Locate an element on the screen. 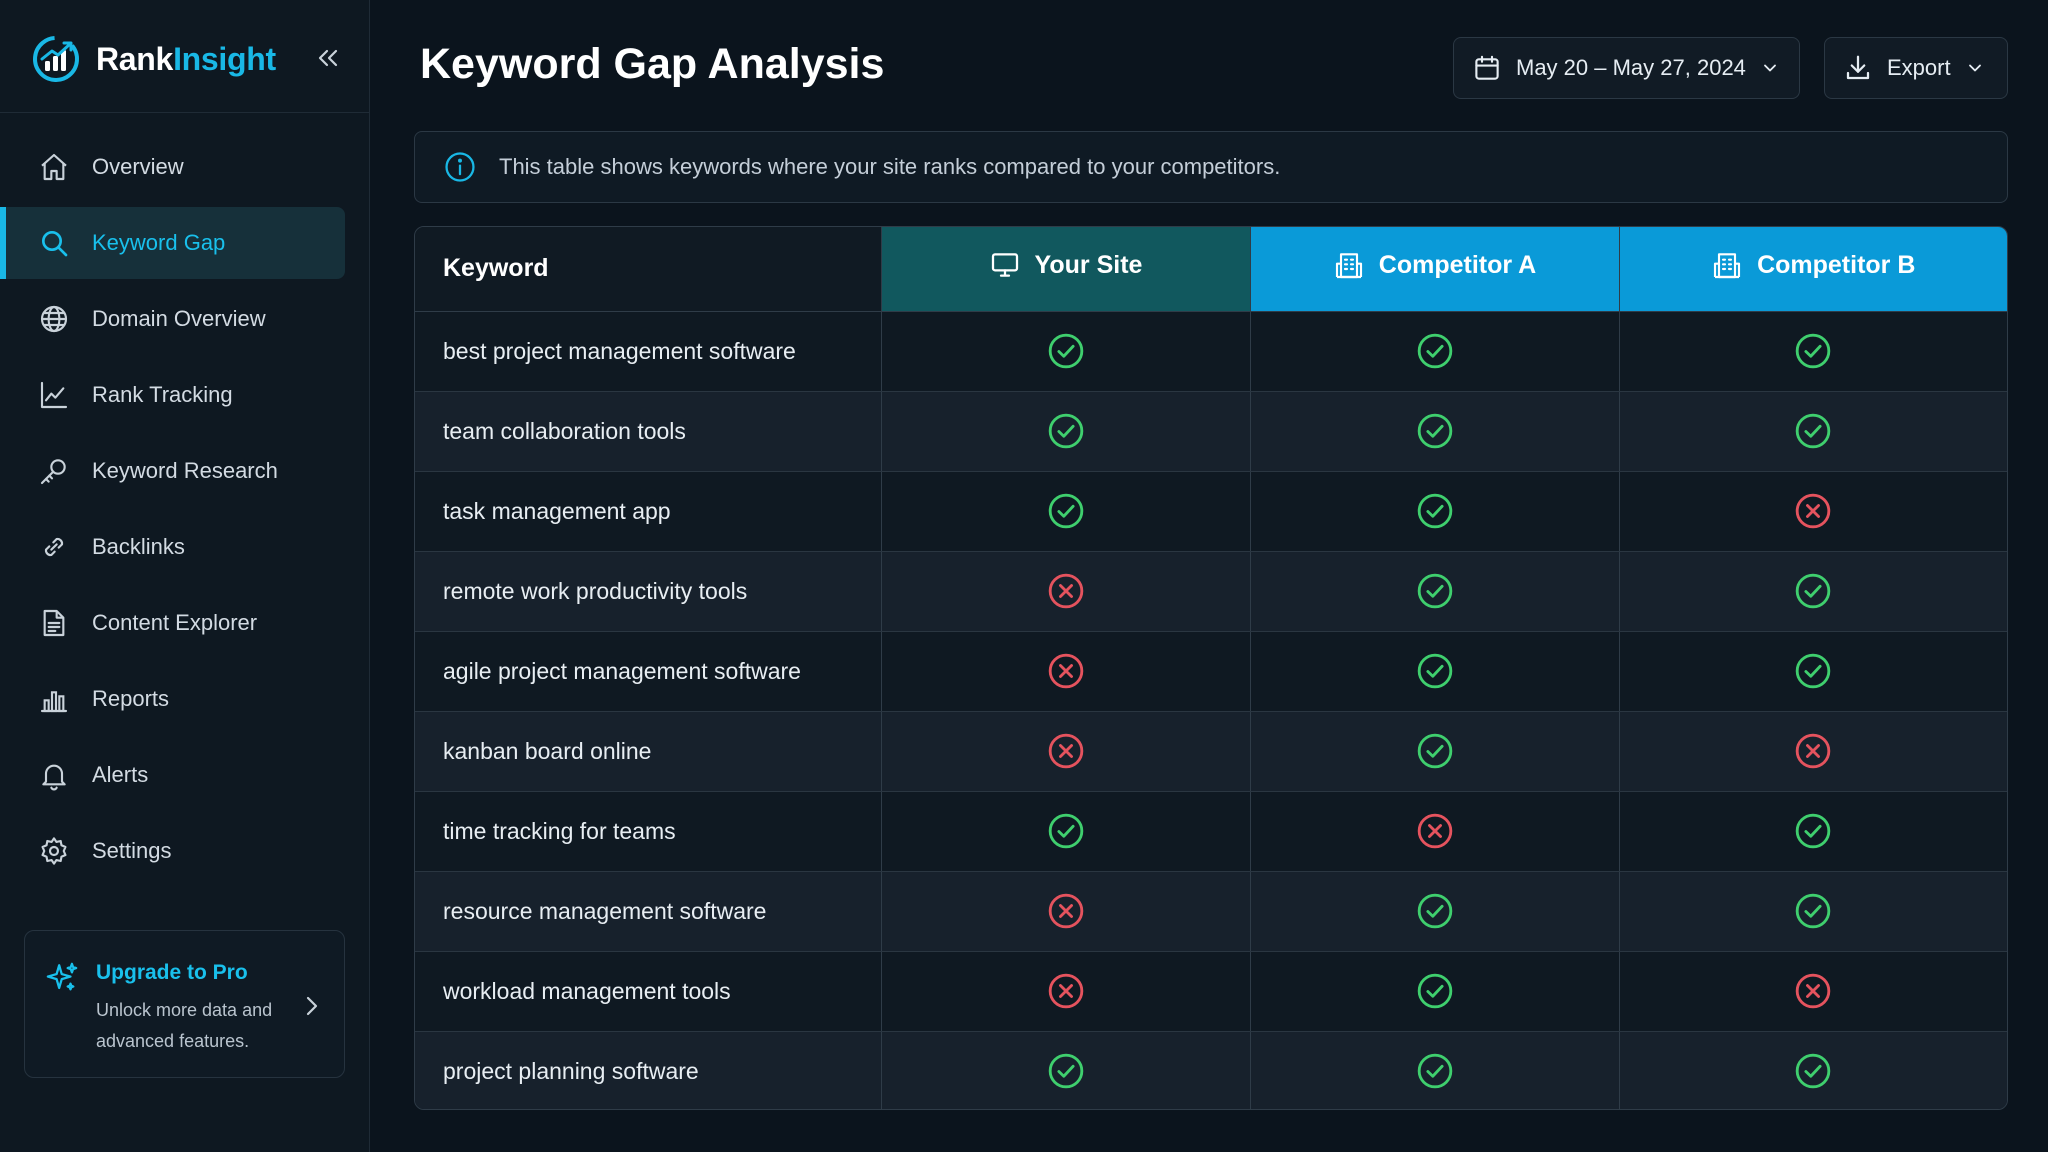 The height and width of the screenshot is (1152, 2048). sidebar-item-content-explorer: Content Explorer is located at coordinates (172, 623).